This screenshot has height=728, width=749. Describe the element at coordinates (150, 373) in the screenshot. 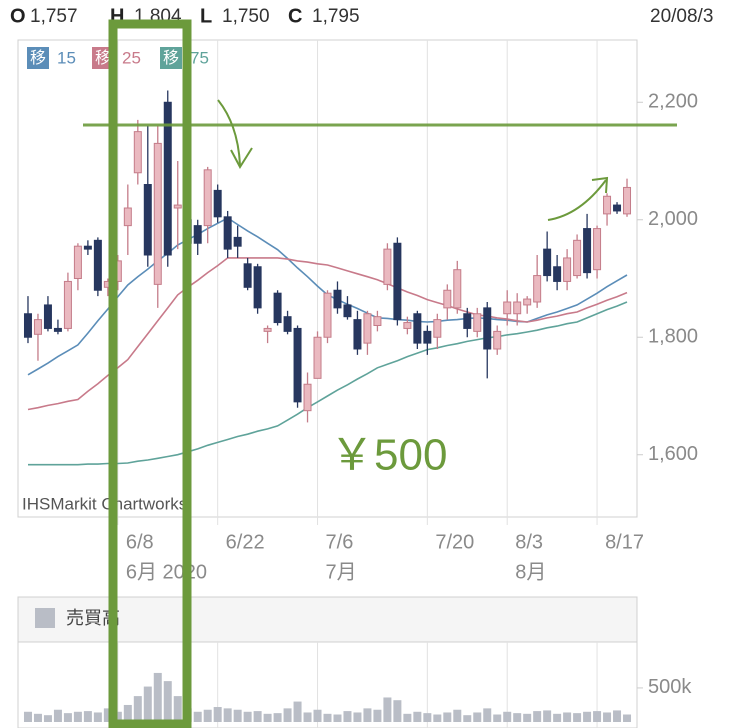

I see `highlight-box` at that location.